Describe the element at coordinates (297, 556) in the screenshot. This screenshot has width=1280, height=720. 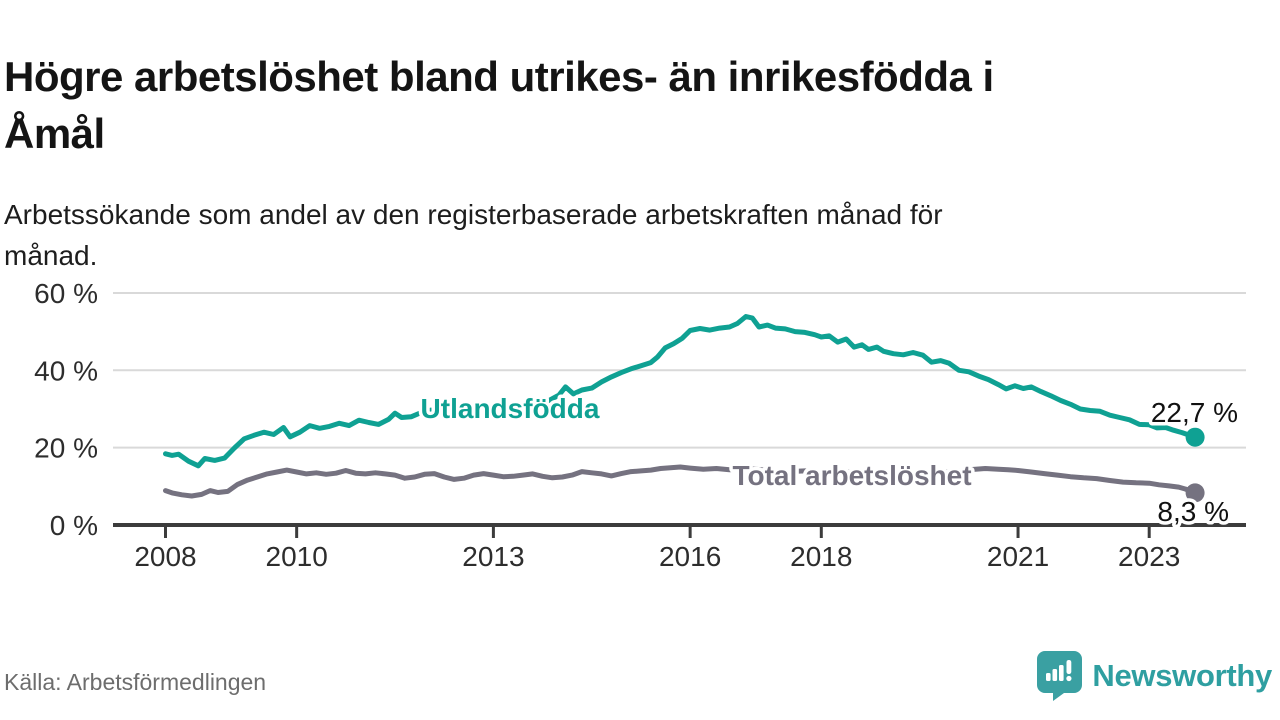
I see `x-tick-label: 2010` at that location.